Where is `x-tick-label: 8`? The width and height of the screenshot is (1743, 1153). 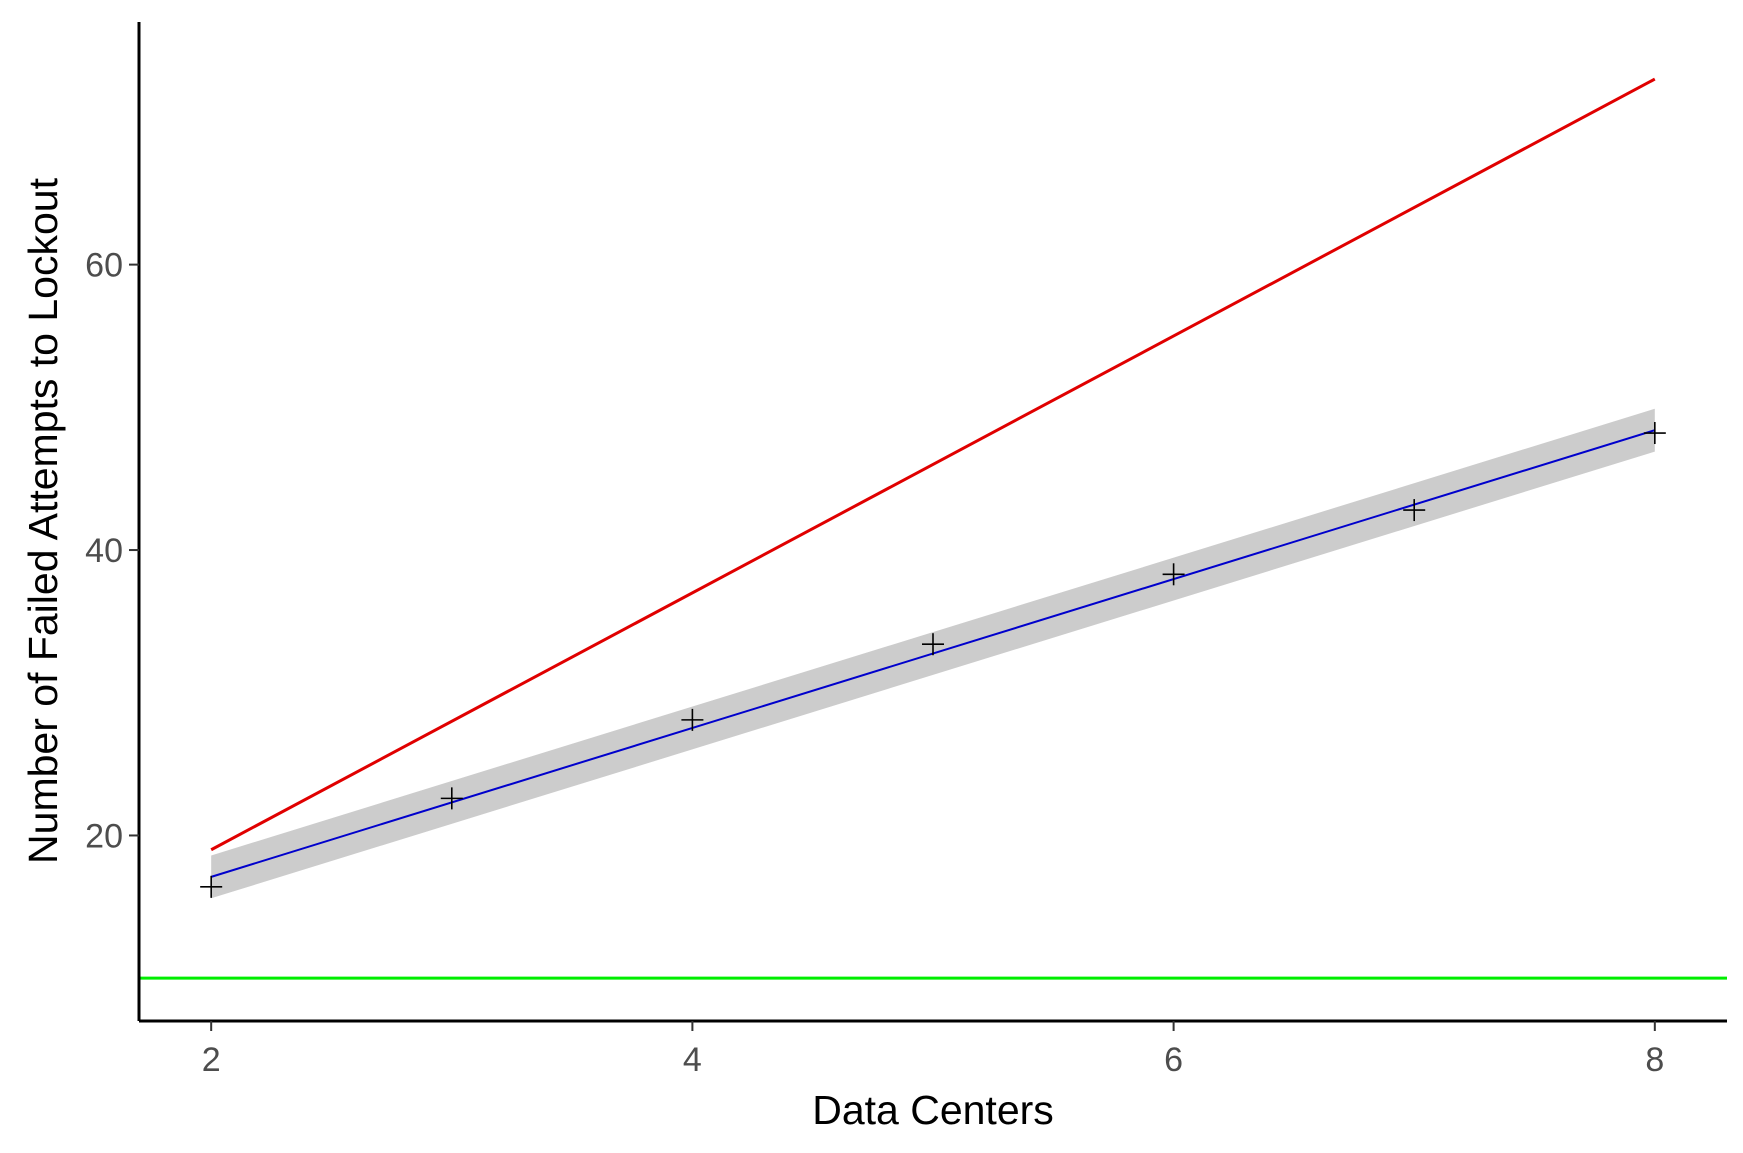 x-tick-label: 8 is located at coordinates (1654, 1060).